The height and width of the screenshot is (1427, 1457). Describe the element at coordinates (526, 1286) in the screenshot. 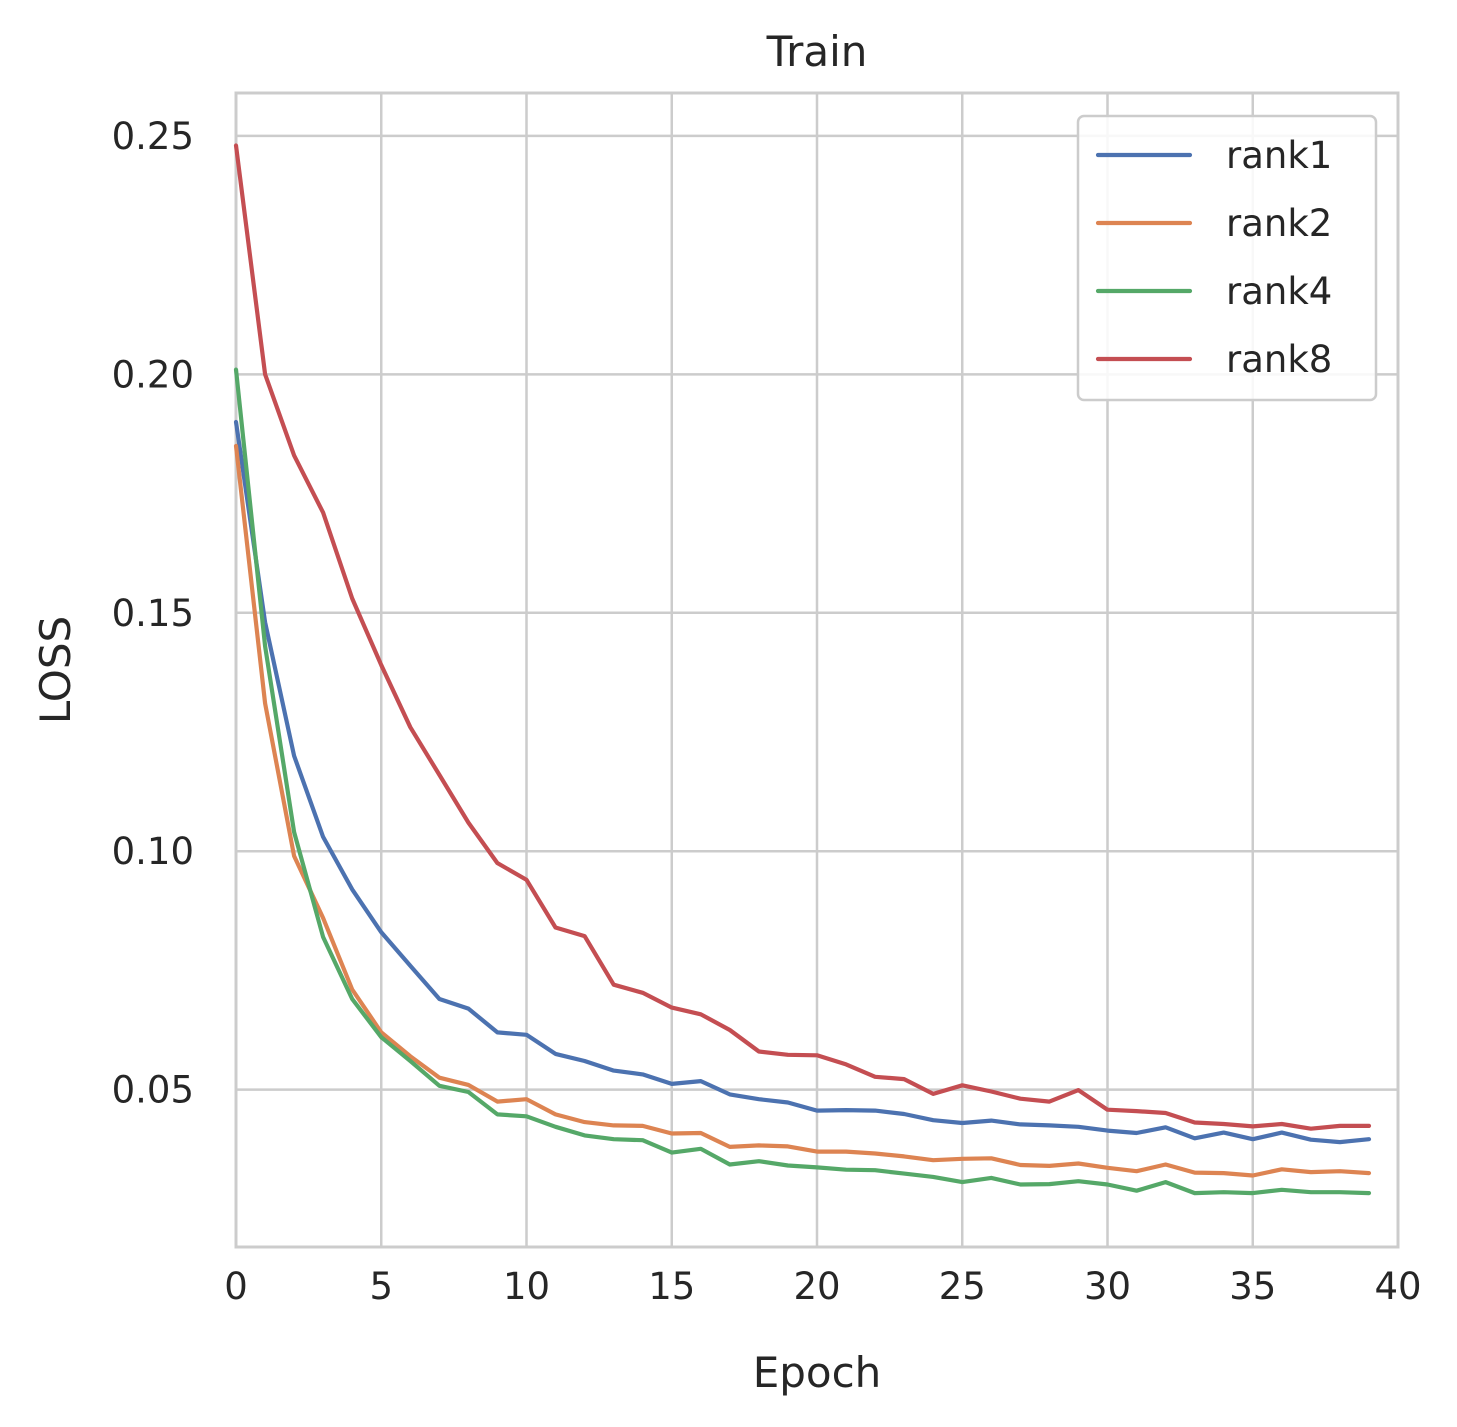

I see `x-tick-label: 10` at that location.